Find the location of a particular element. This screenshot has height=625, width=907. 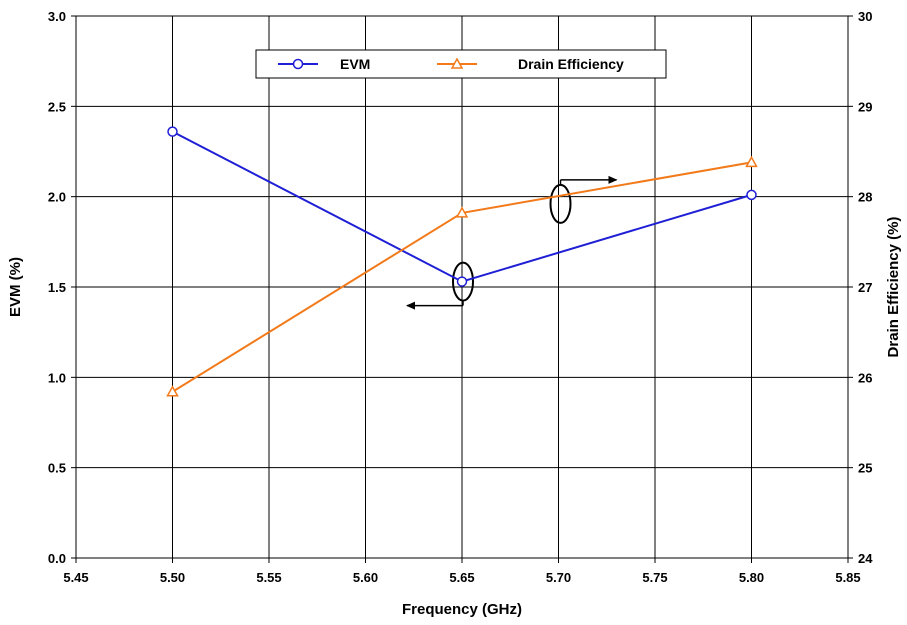

y2-tick-label: 28 is located at coordinates (865, 197).